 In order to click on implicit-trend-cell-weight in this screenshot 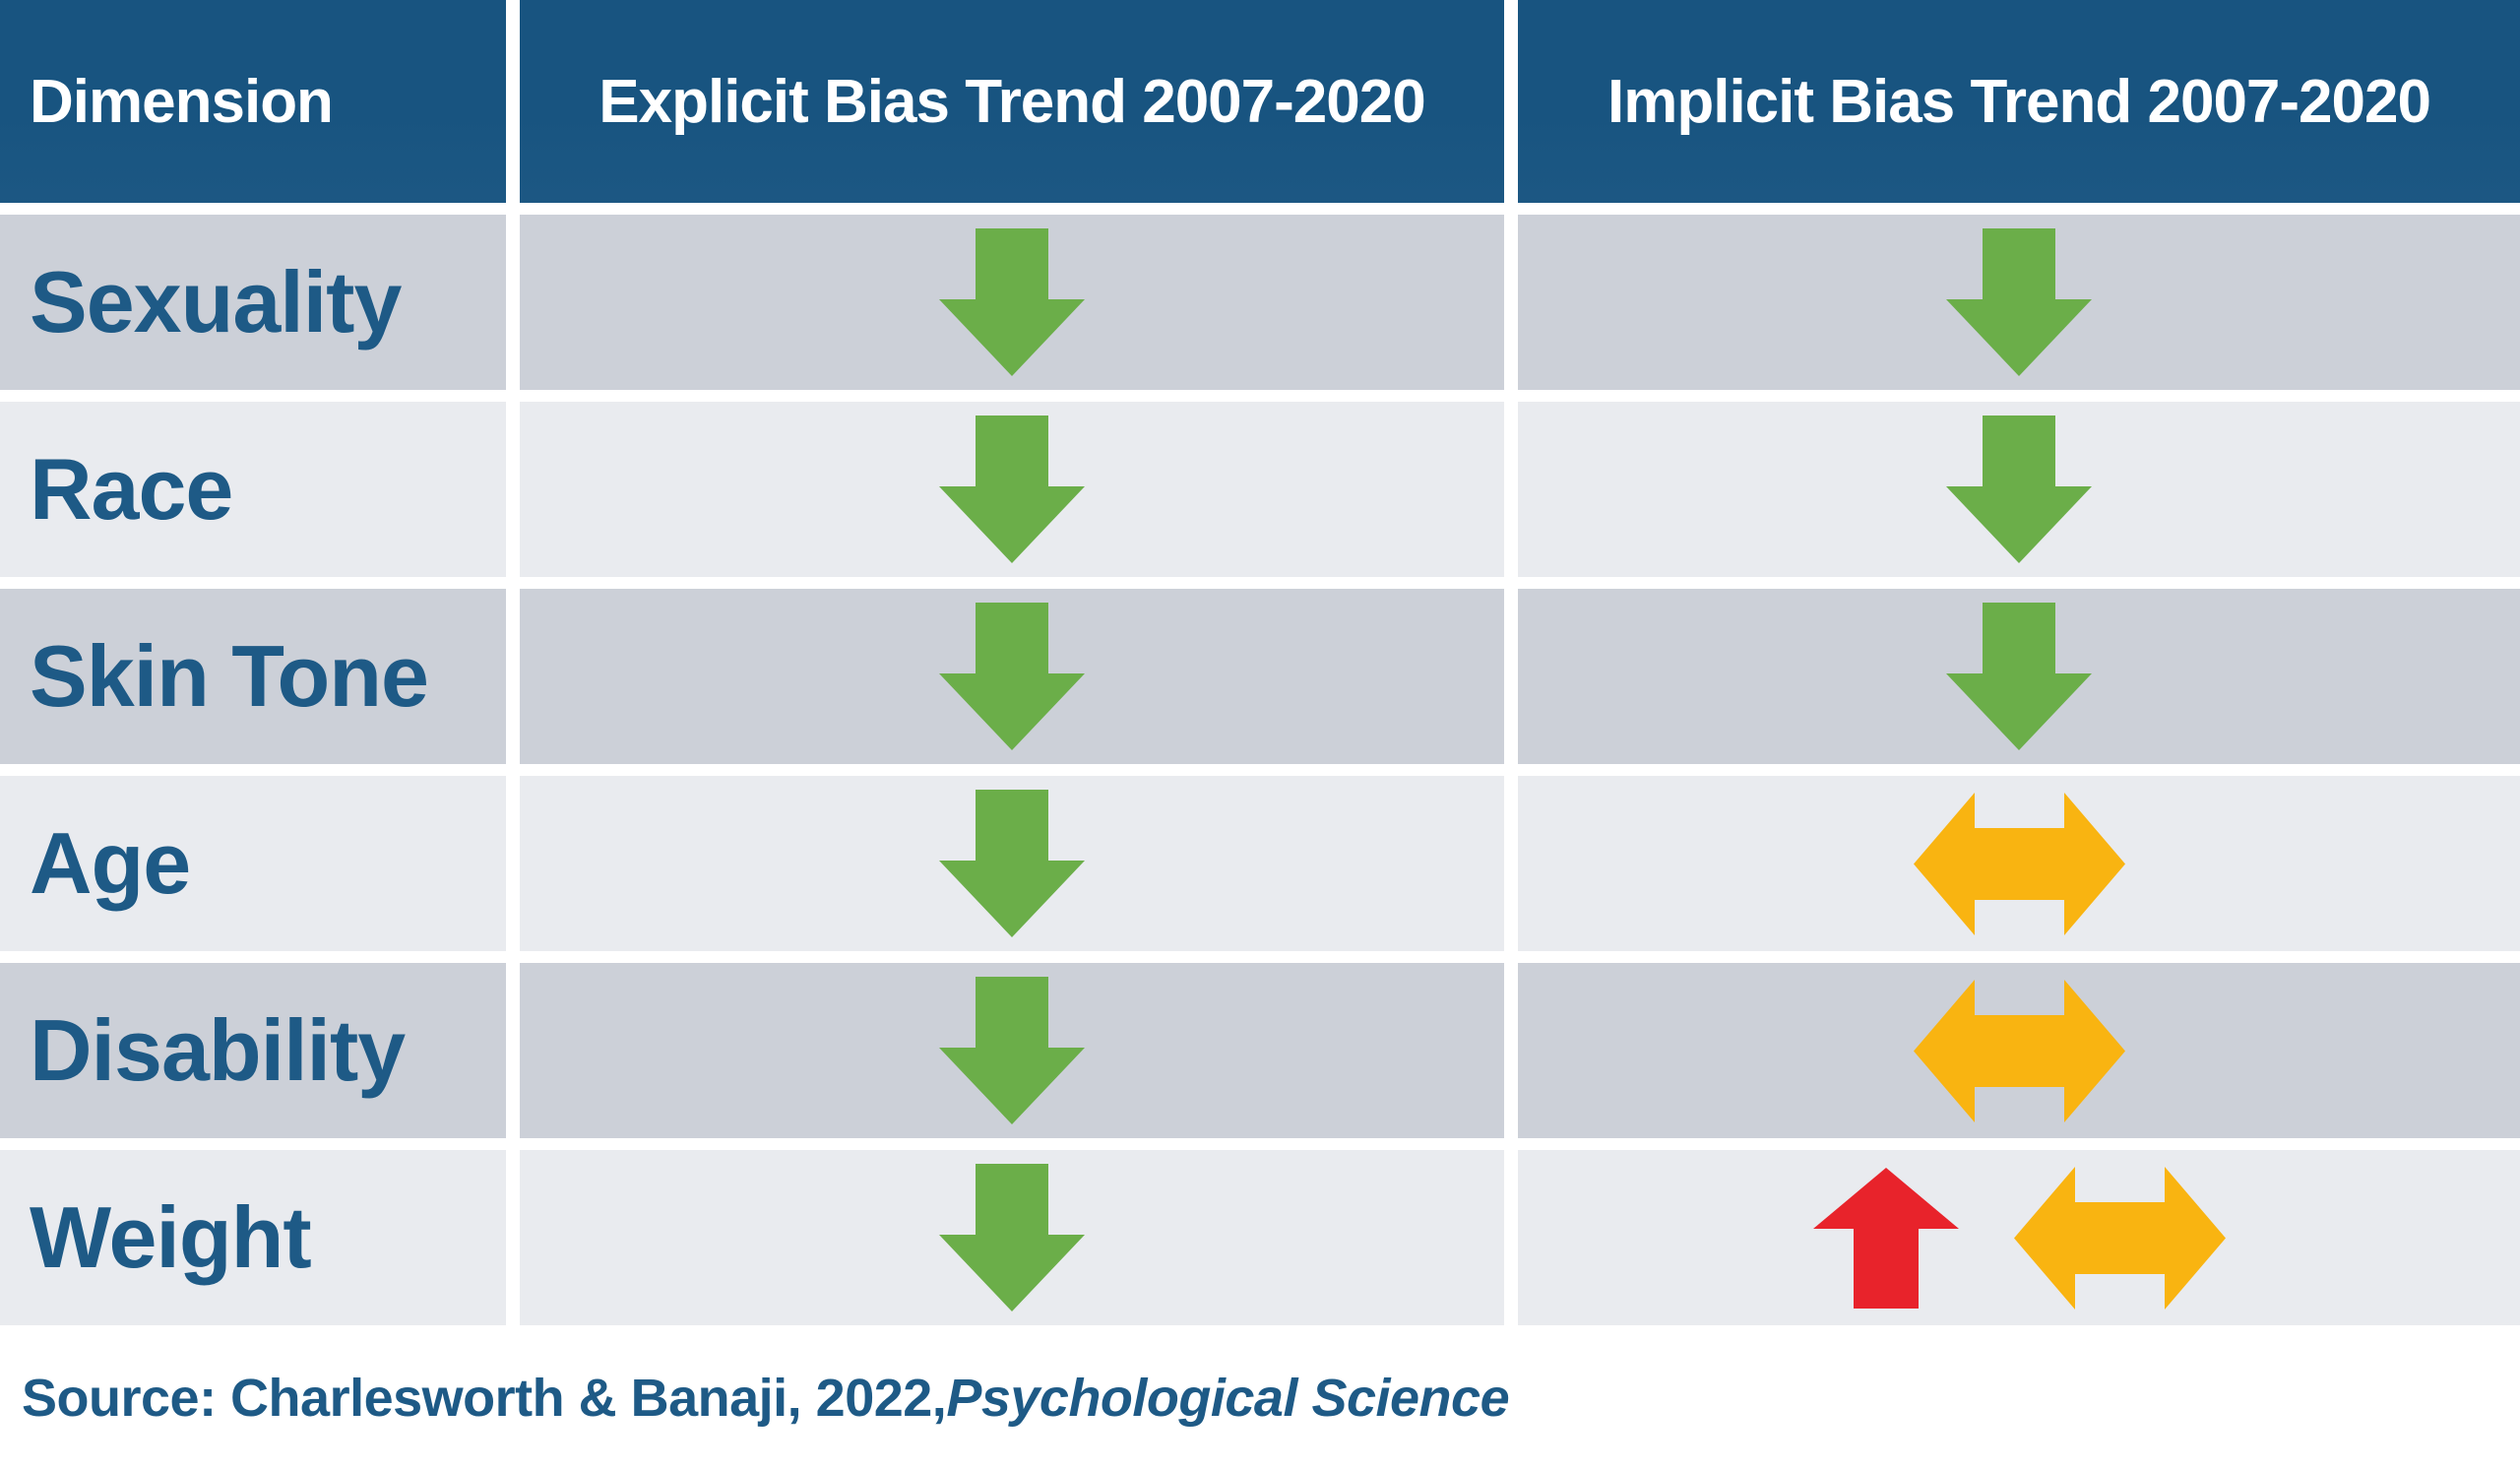, I will do `click(2019, 1237)`.